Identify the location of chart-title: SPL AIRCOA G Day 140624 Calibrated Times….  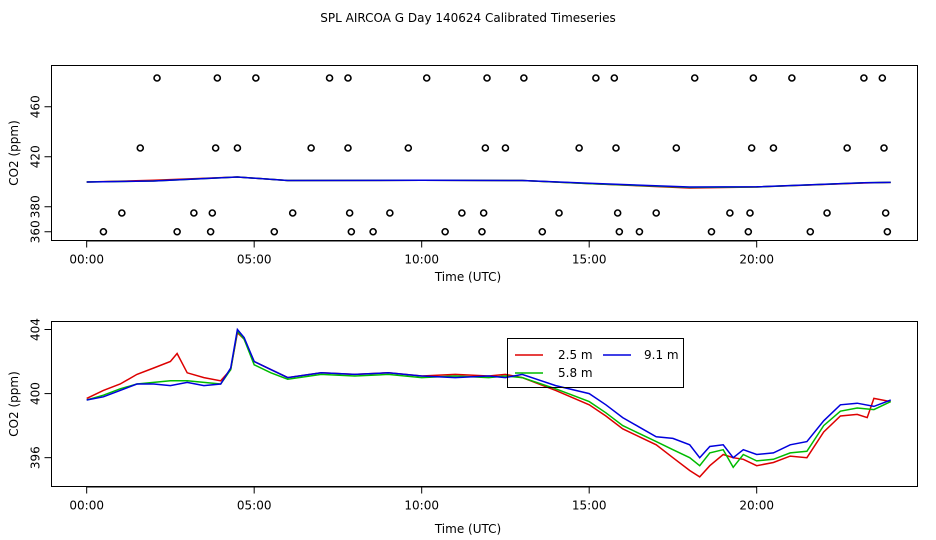
(467, 18).